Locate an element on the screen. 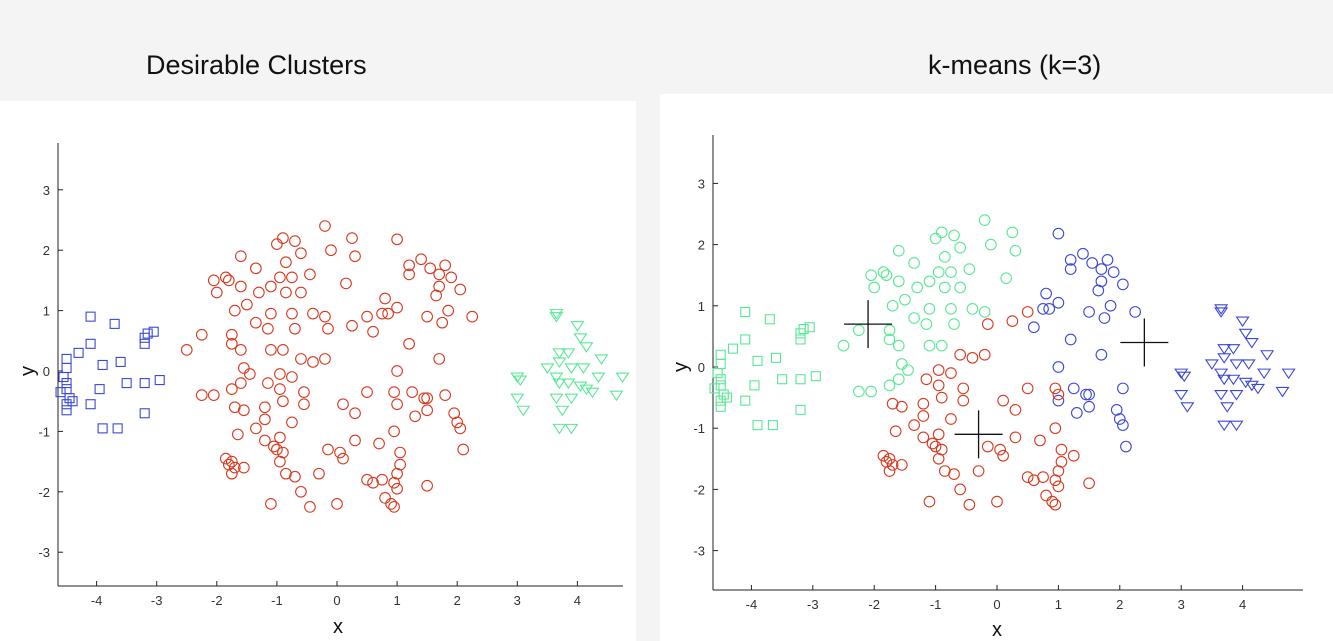 Image resolution: width=1333 pixels, height=641 pixels. y-axis-label: y is located at coordinates (681, 367).